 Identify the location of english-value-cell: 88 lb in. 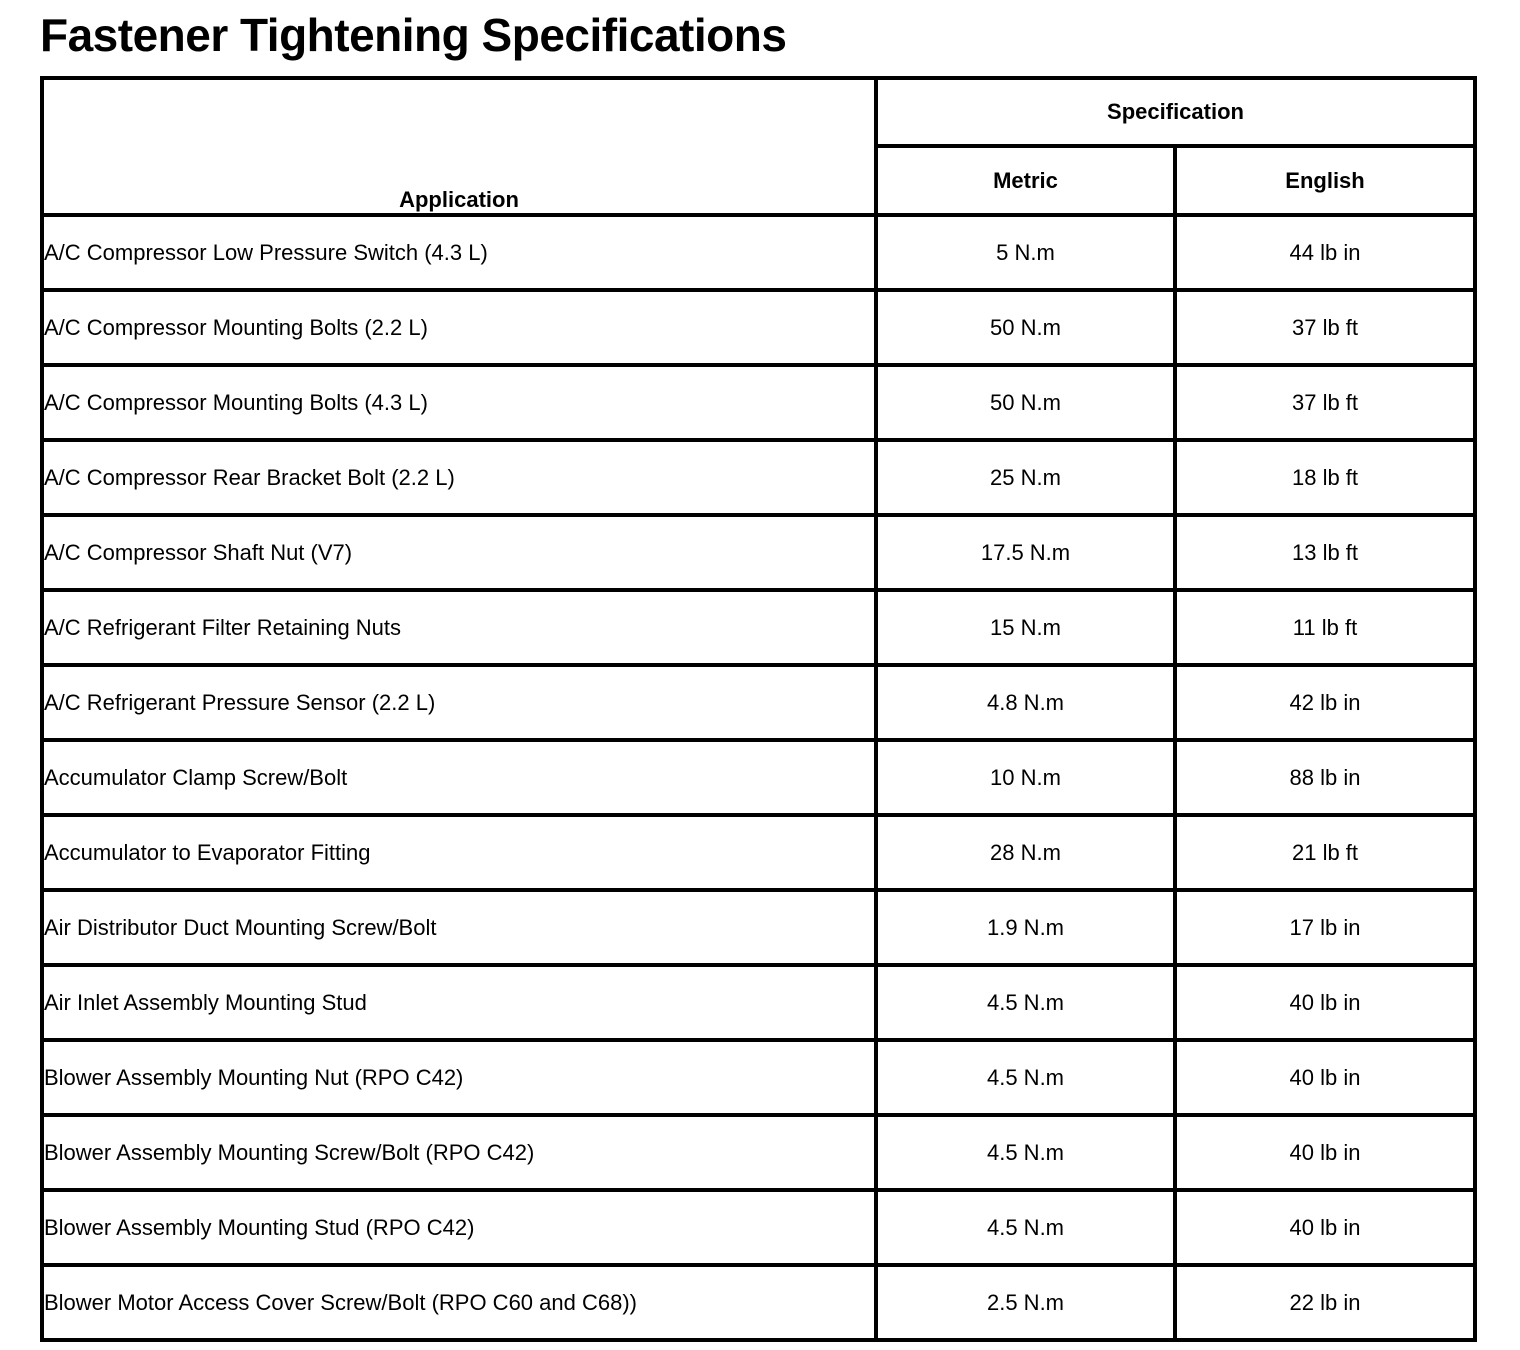
(1325, 778).